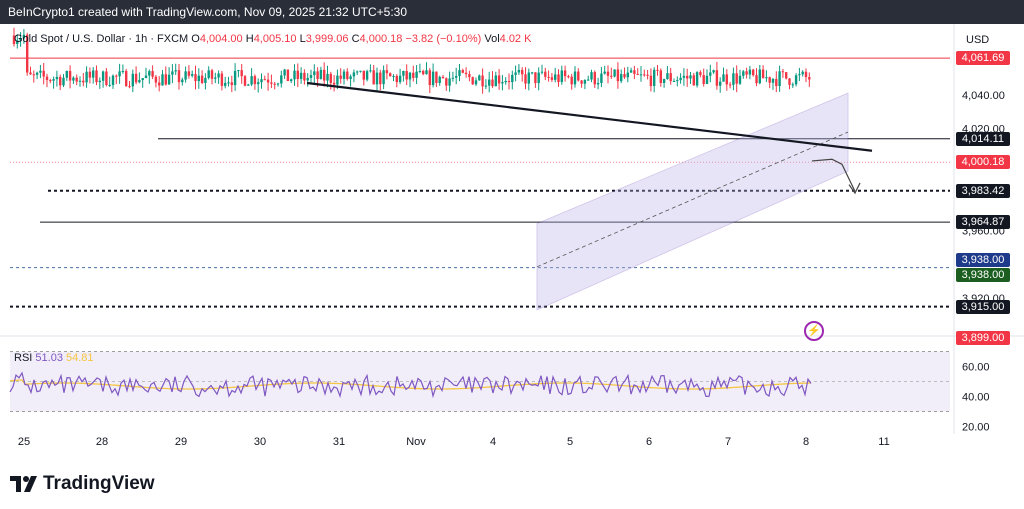 The height and width of the screenshot is (509, 1024). What do you see at coordinates (814, 331) in the screenshot?
I see `lightning-icon: ⚡` at bounding box center [814, 331].